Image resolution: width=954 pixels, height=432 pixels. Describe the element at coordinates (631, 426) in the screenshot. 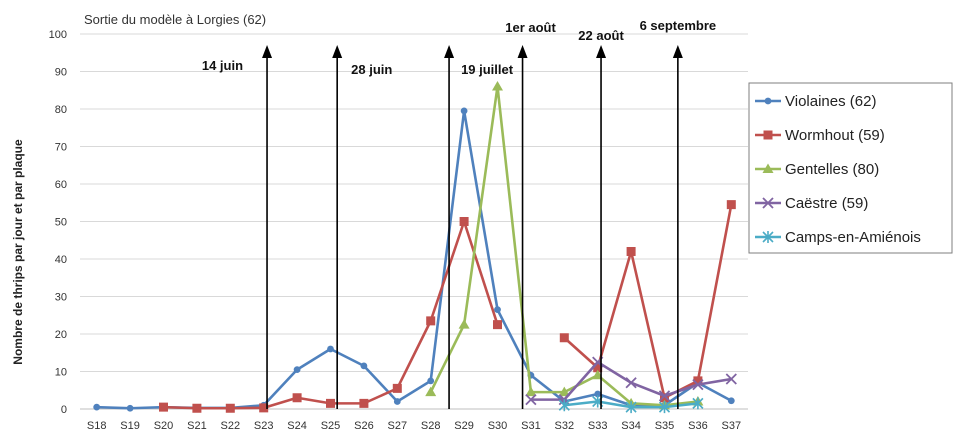

I see `x-tick-label: S34` at that location.